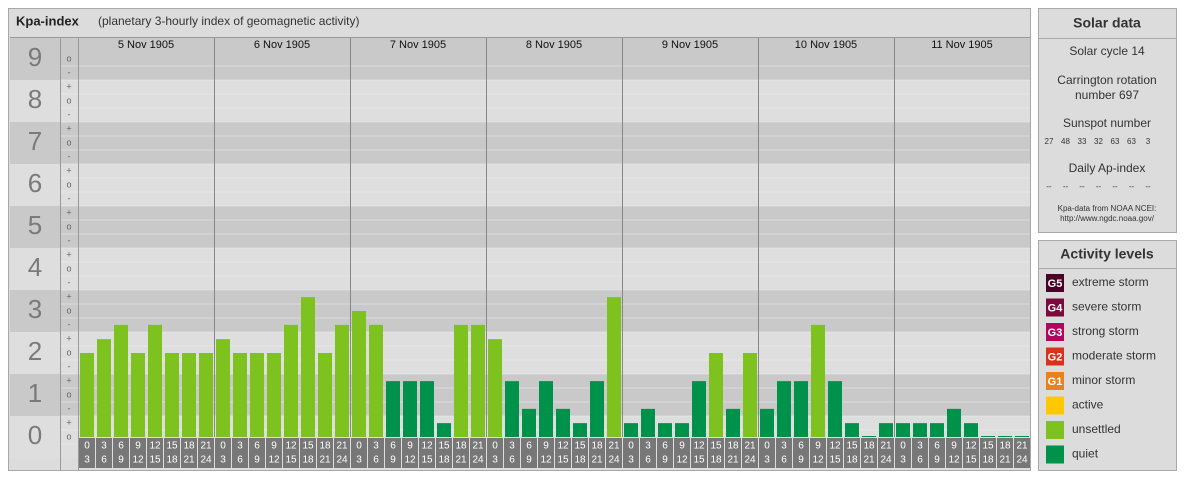 The height and width of the screenshot is (480, 1184). Describe the element at coordinates (826, 45) in the screenshot. I see `date-label: 10 Nov 1905` at that location.